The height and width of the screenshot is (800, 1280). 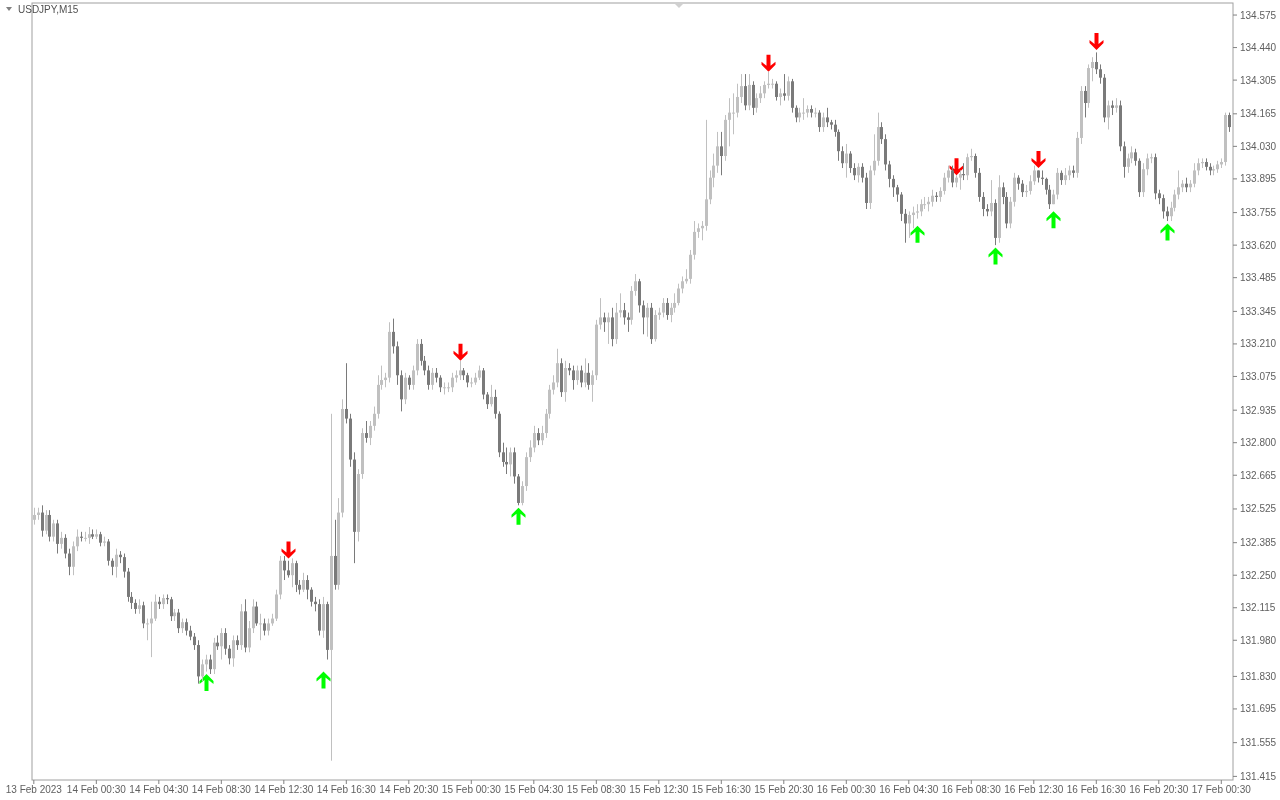 What do you see at coordinates (596, 789) in the screenshot?
I see `x-tick-label: 15 Feb 08:30` at bounding box center [596, 789].